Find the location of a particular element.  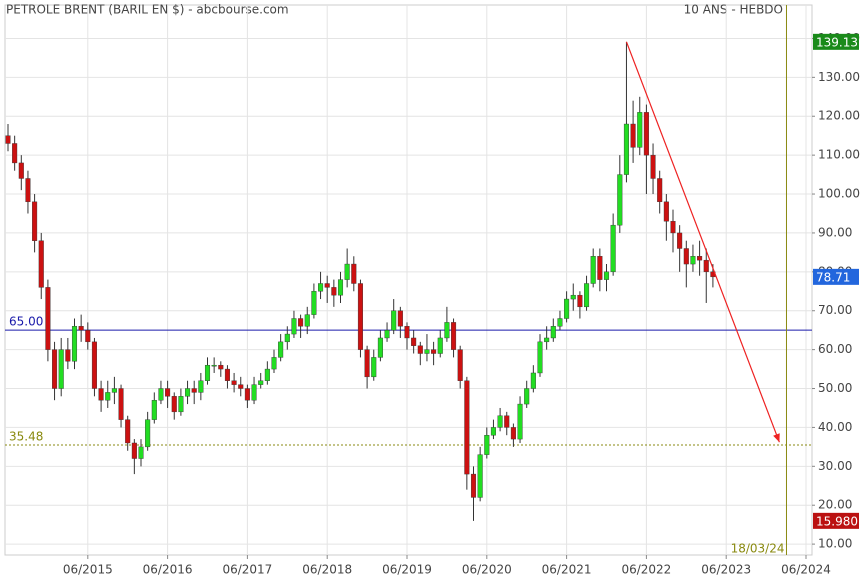

last-marker-label: 78.71 is located at coordinates (833, 277).